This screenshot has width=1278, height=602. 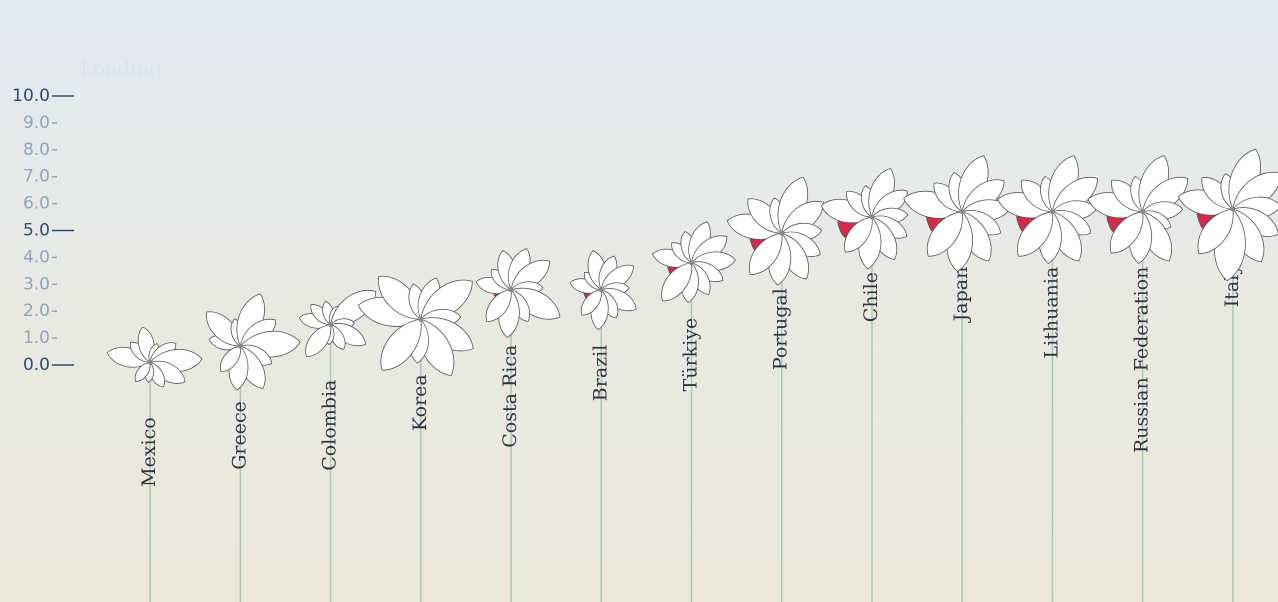 I want to click on country-label: Türkiye, so click(x=691, y=355).